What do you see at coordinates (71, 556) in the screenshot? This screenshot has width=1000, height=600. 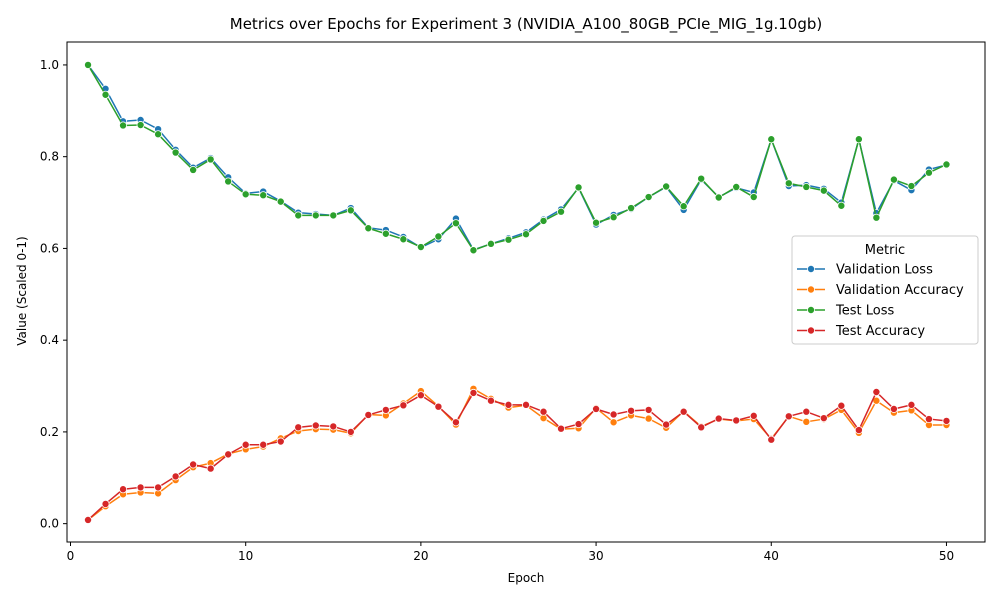 I see `x-tick-label: 0` at bounding box center [71, 556].